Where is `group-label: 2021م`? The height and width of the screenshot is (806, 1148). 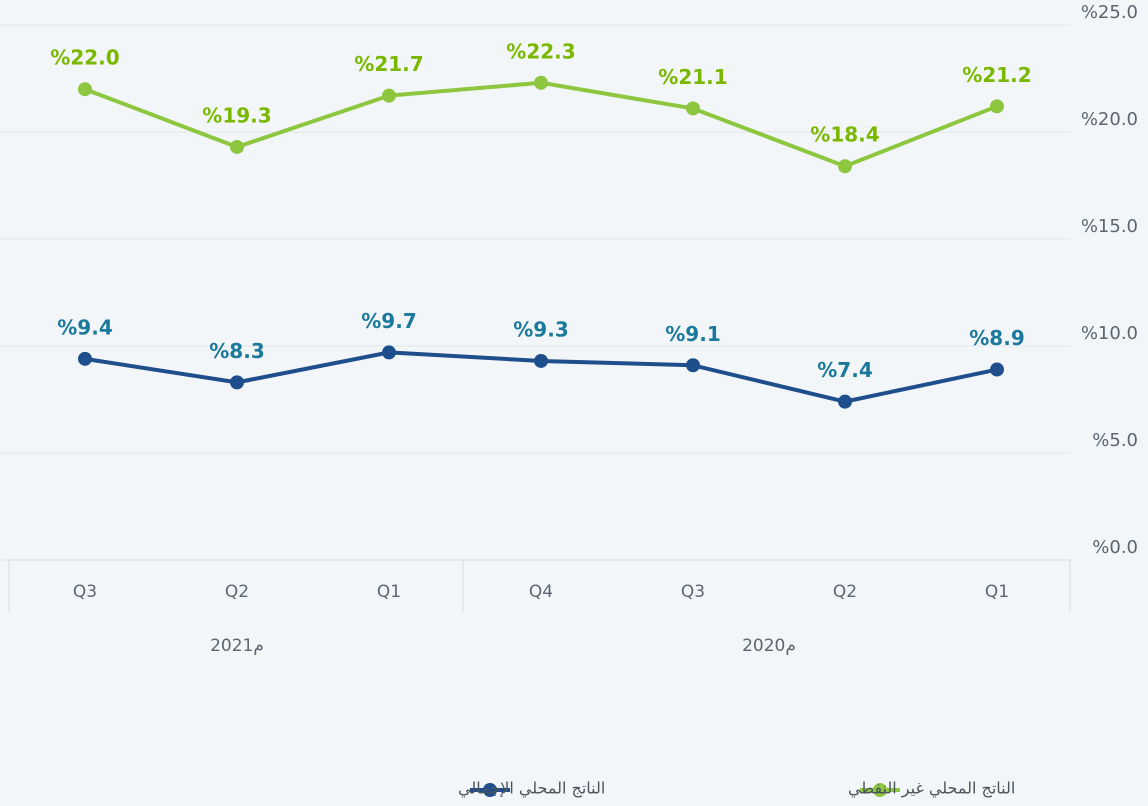
group-label: 2021م is located at coordinates (237, 646).